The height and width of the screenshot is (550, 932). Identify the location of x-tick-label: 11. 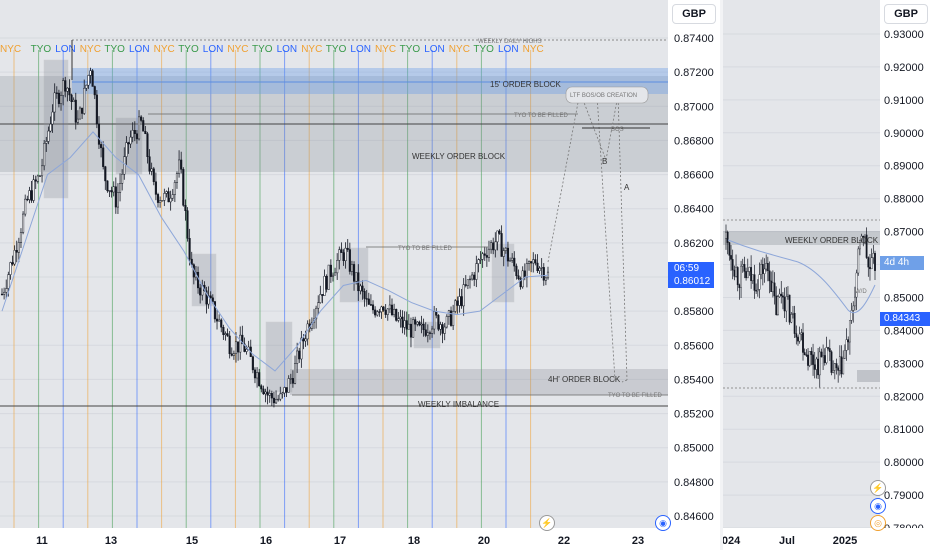
(42, 541).